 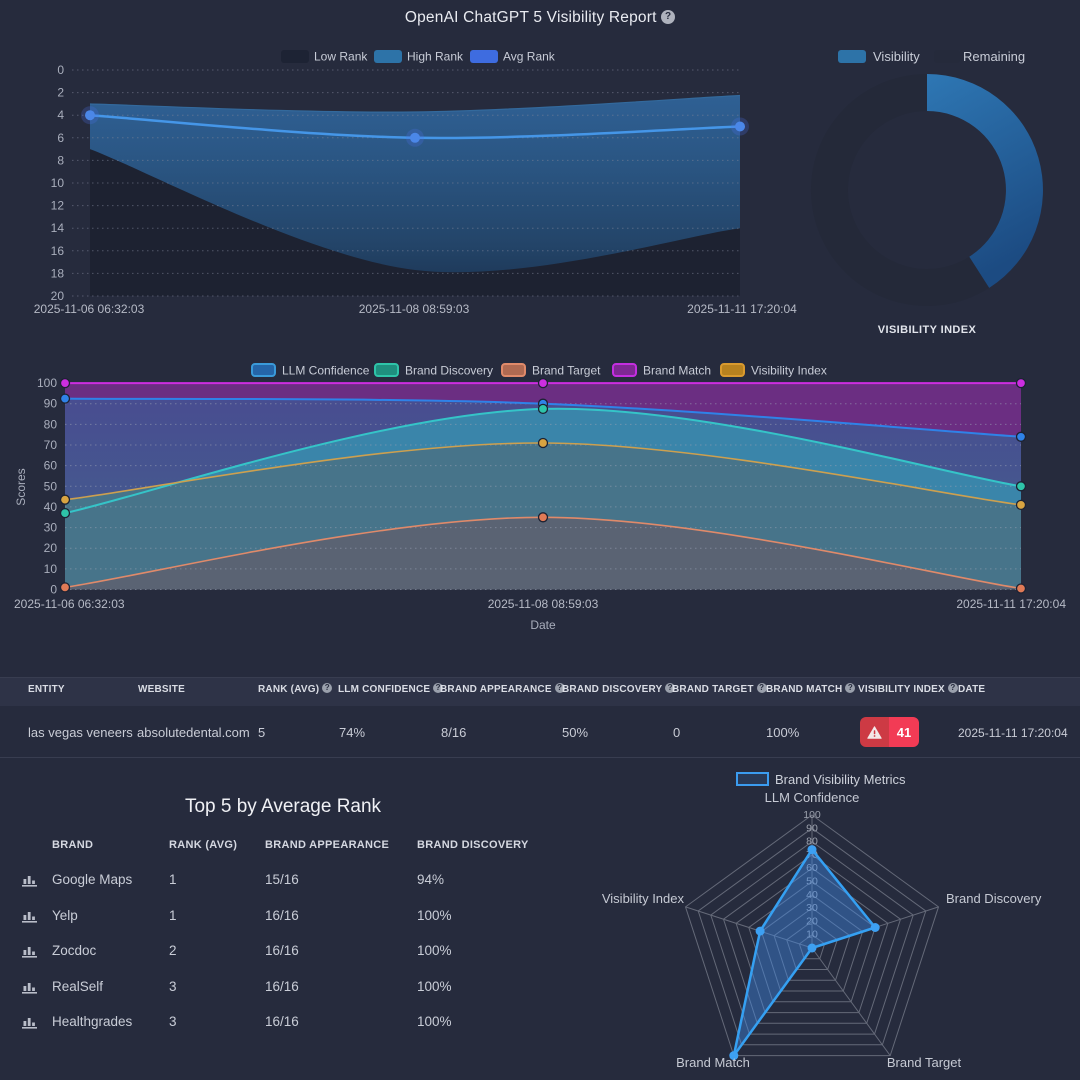 I want to click on svg-text: 2, so click(x=60, y=93).